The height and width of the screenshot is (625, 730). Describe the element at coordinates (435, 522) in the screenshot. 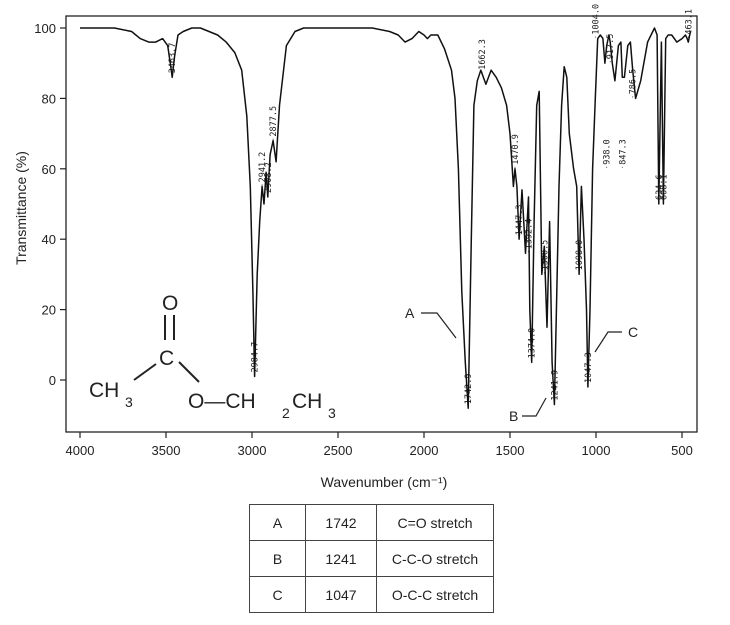

I see `assignment-cell: C=O stretch` at that location.